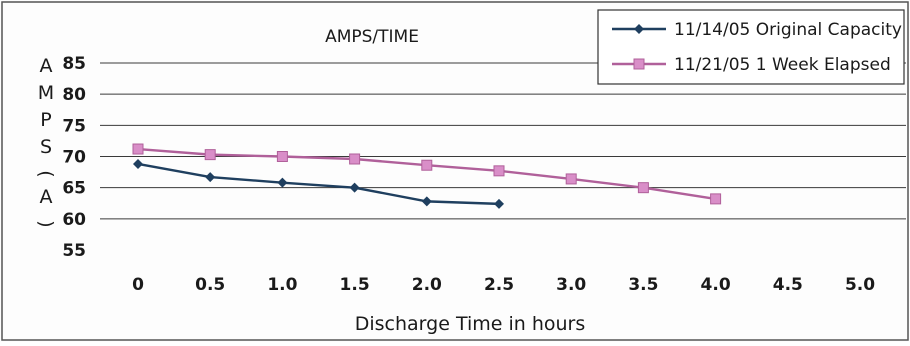 The image size is (910, 346). What do you see at coordinates (470, 324) in the screenshot?
I see `x-axis-label: Discharge Time in hours` at bounding box center [470, 324].